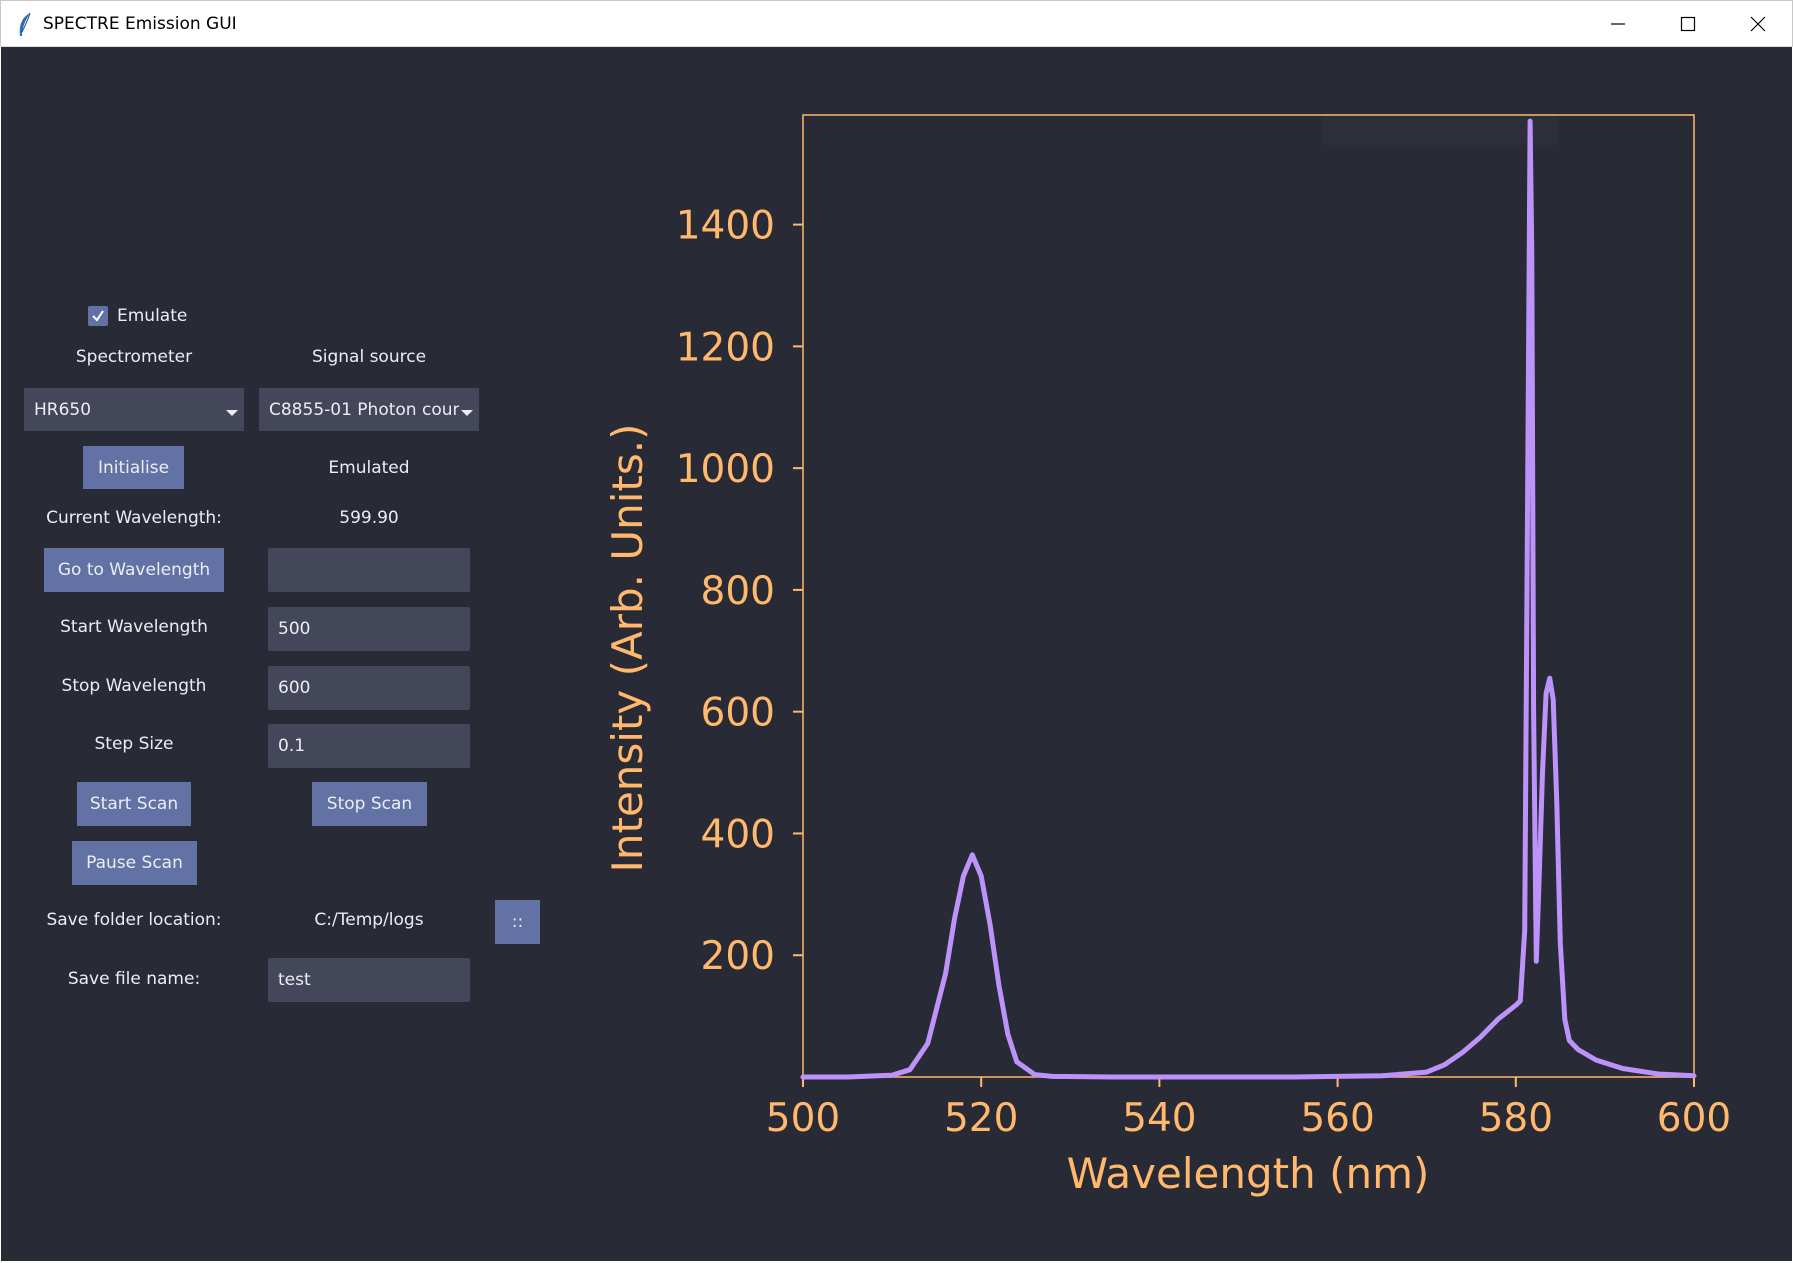 The image size is (1793, 1263). What do you see at coordinates (725, 226) in the screenshot?
I see `y-tick-label: 1400` at bounding box center [725, 226].